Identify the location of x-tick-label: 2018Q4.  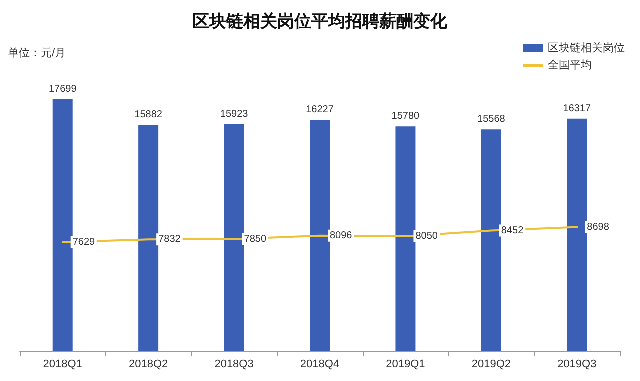
(320, 364).